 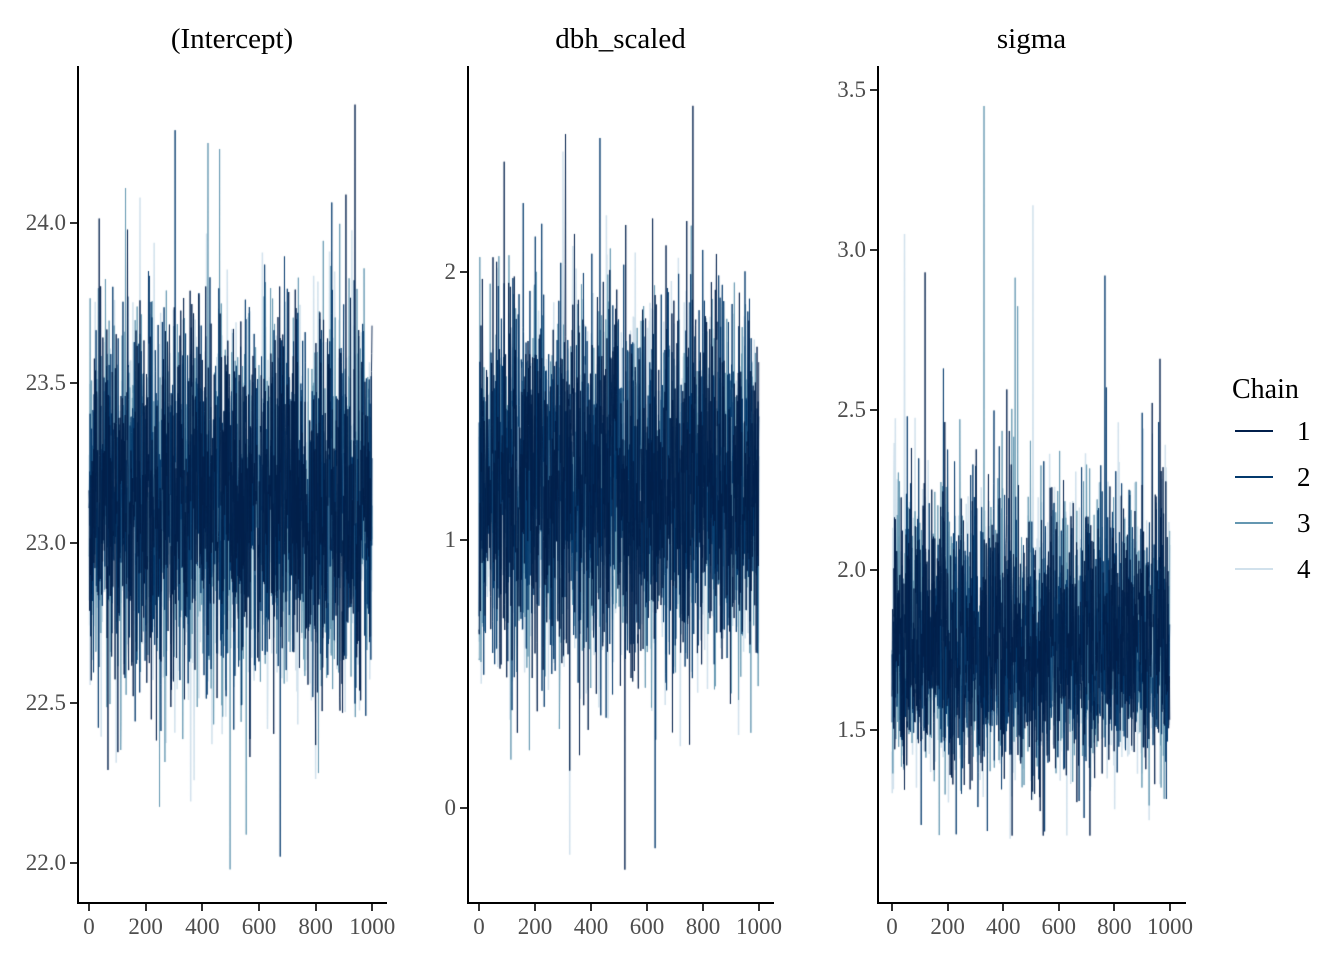 What do you see at coordinates (450, 271) in the screenshot?
I see `y-tick-label-panel-1: 2` at bounding box center [450, 271].